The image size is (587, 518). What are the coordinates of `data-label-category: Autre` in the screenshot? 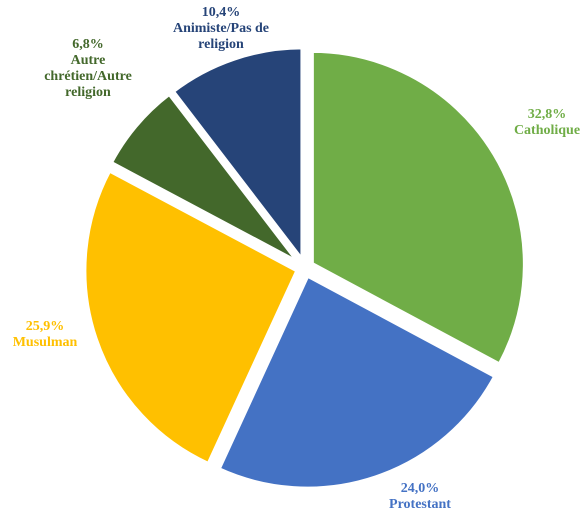 It's located at (88, 60).